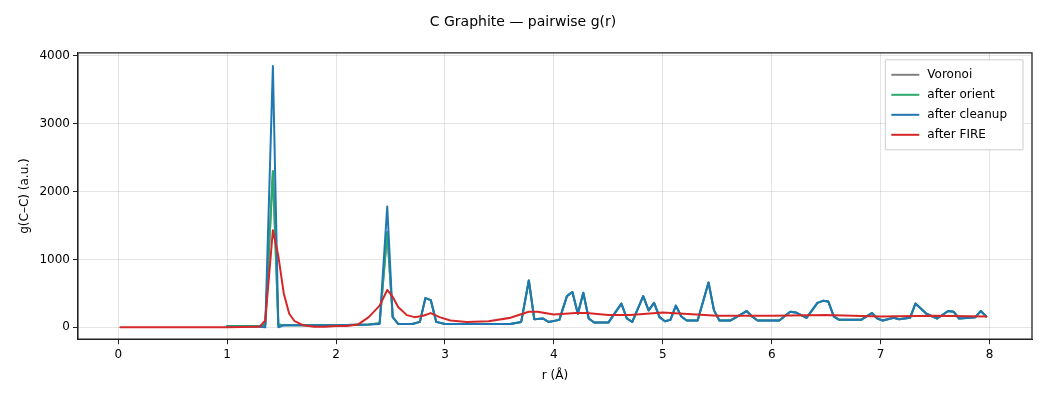 The height and width of the screenshot is (397, 1044). I want to click on x-tick-label: 3, so click(445, 353).